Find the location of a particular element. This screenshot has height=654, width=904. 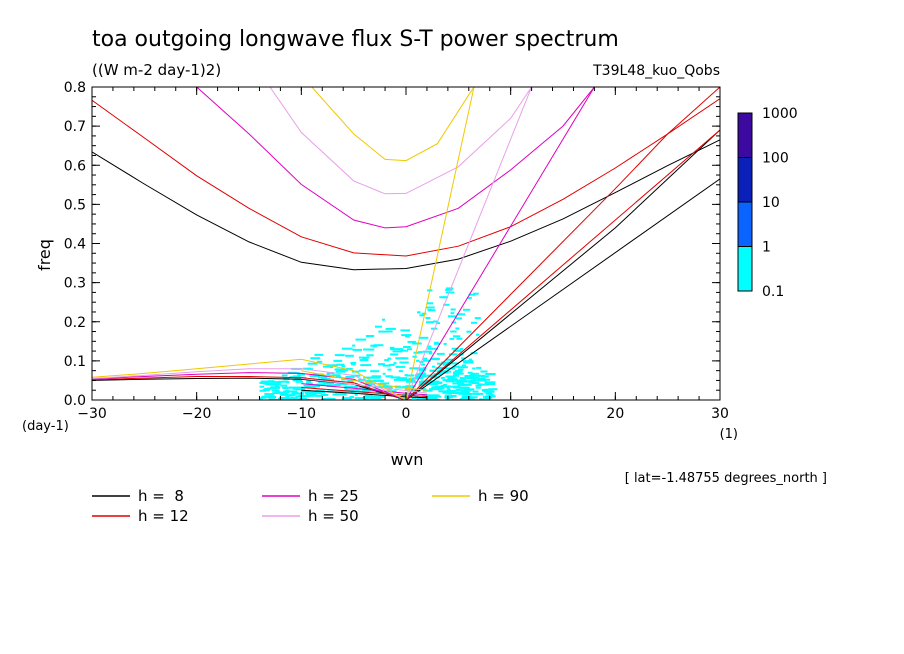

x-tick-label: 0 is located at coordinates (406, 414).